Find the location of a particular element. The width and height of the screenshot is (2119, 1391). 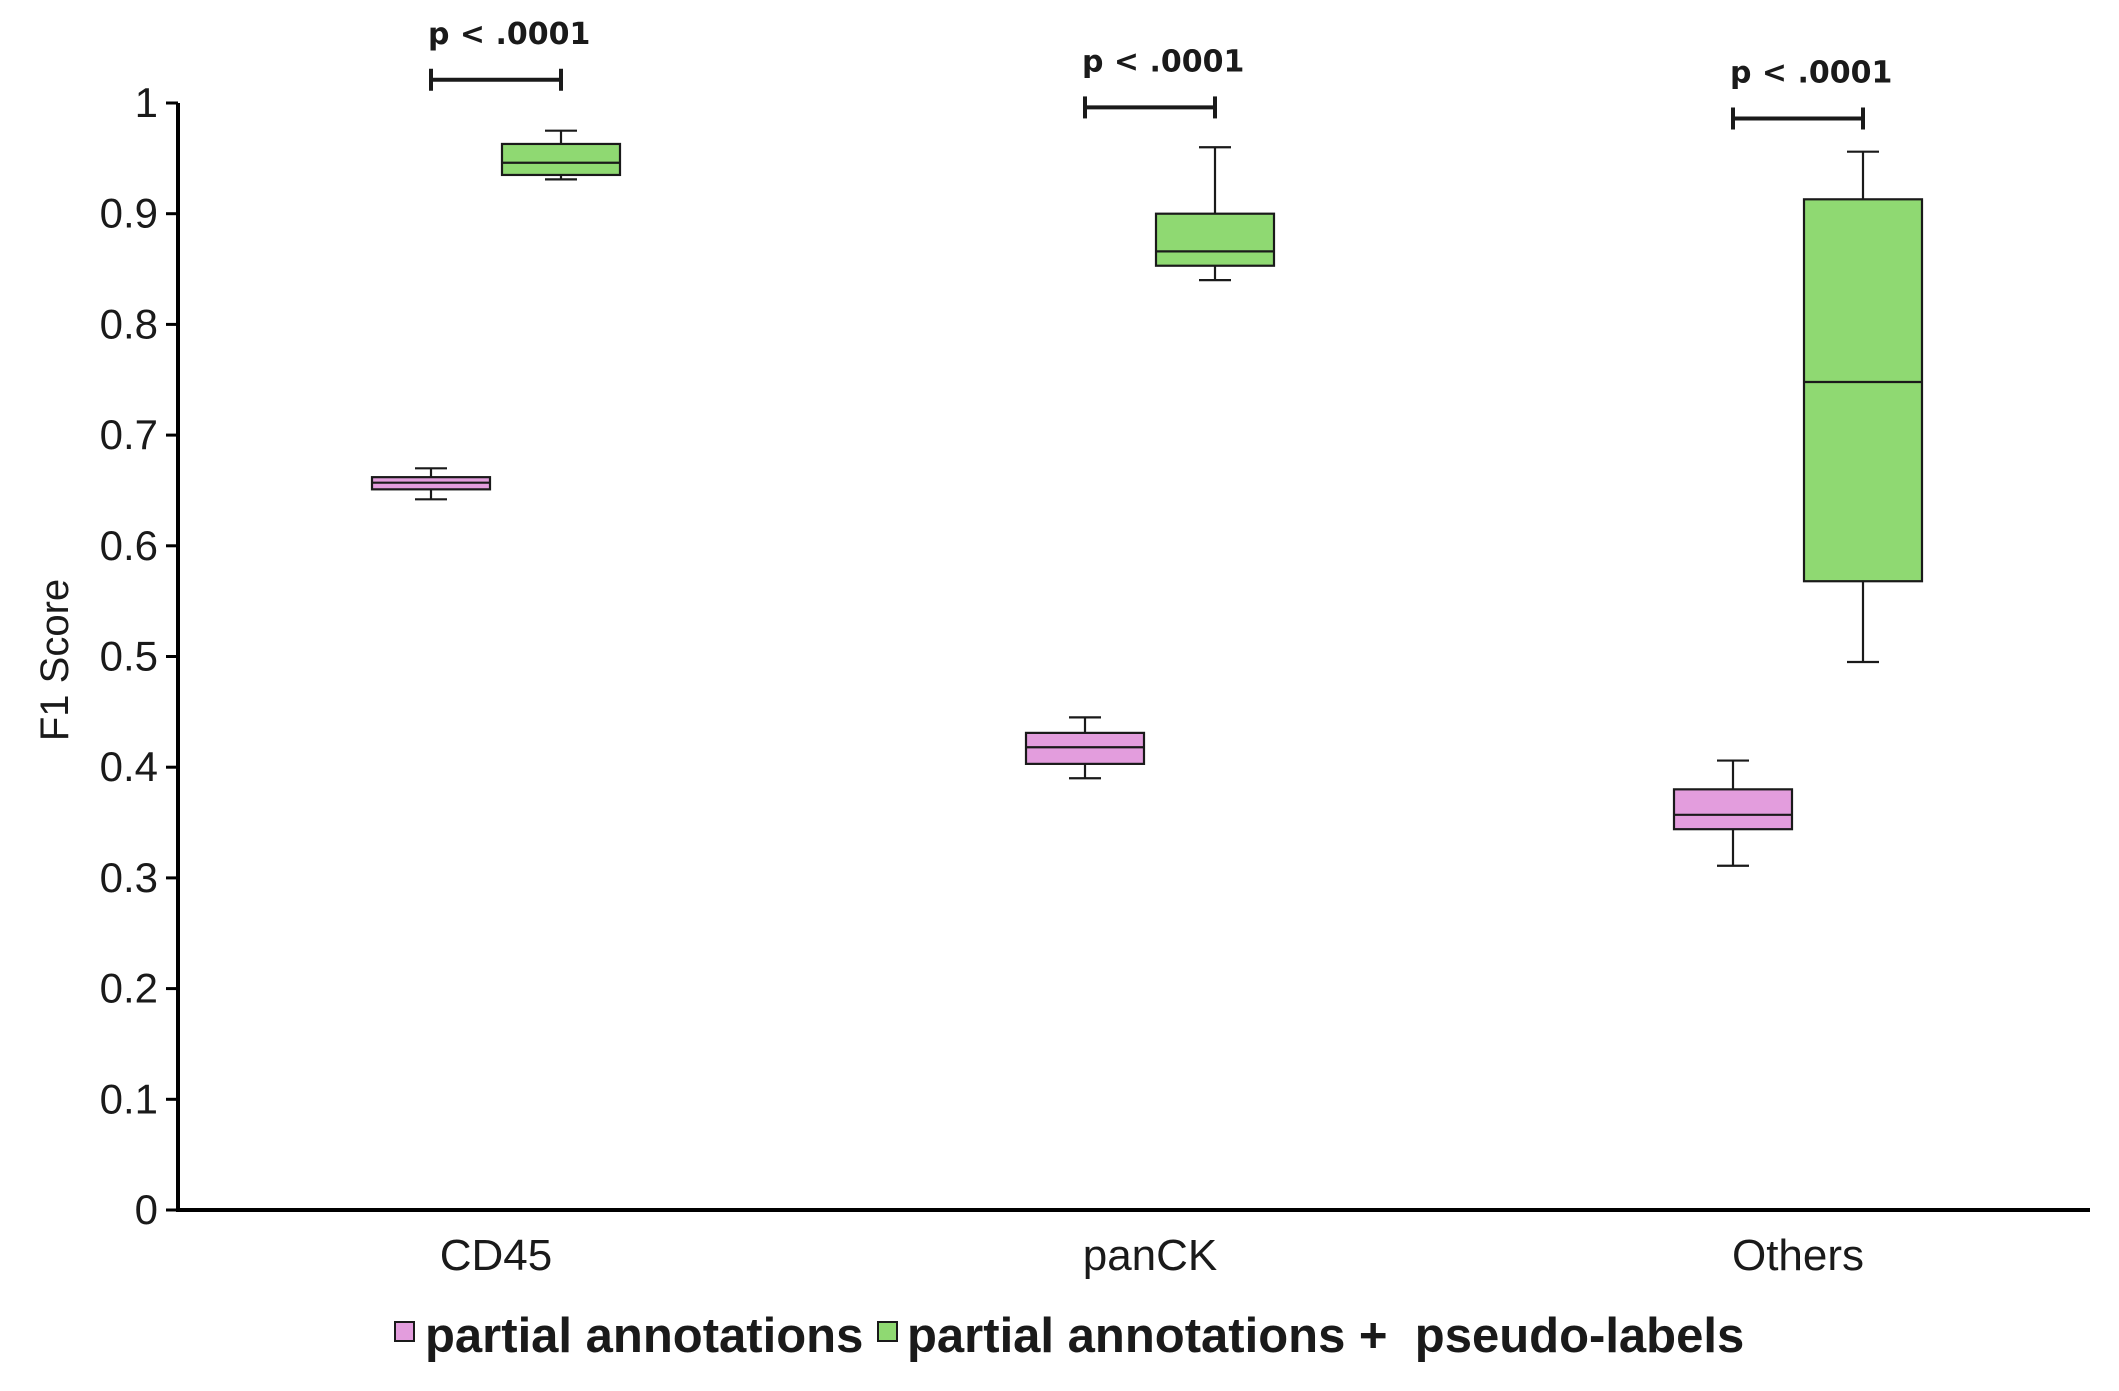

y-tick-label: 0.8 is located at coordinates (129, 323).